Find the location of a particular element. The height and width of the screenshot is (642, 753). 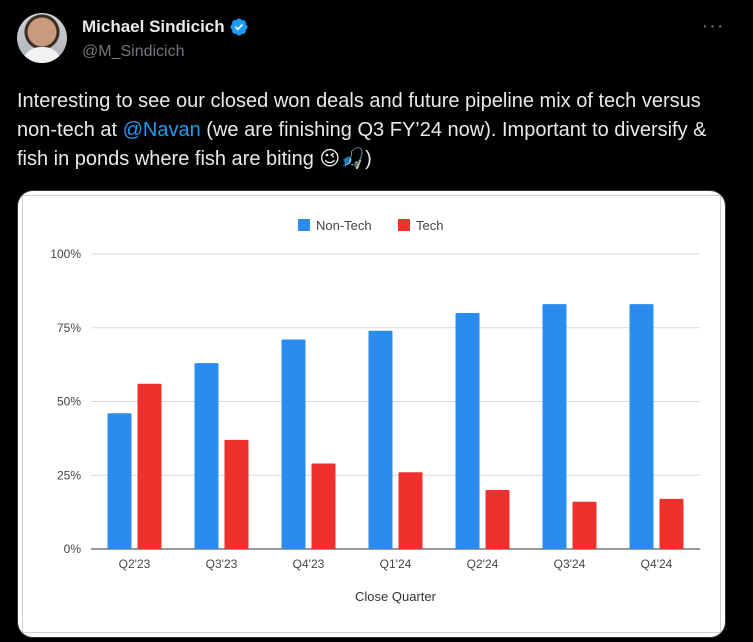

x-tick-label: Q4'23 is located at coordinates (309, 564).